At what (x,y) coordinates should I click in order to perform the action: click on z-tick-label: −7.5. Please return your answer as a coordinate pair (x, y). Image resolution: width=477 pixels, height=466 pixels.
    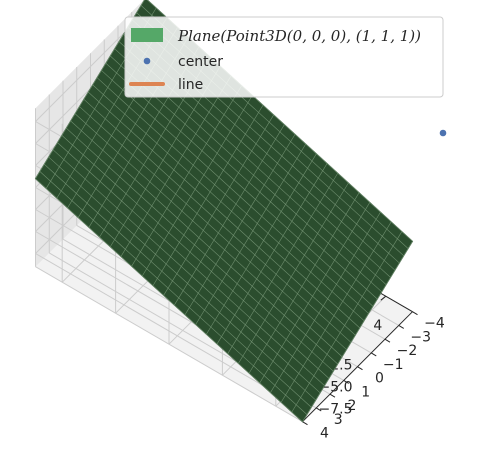
    Looking at the image, I should click on (336, 410).